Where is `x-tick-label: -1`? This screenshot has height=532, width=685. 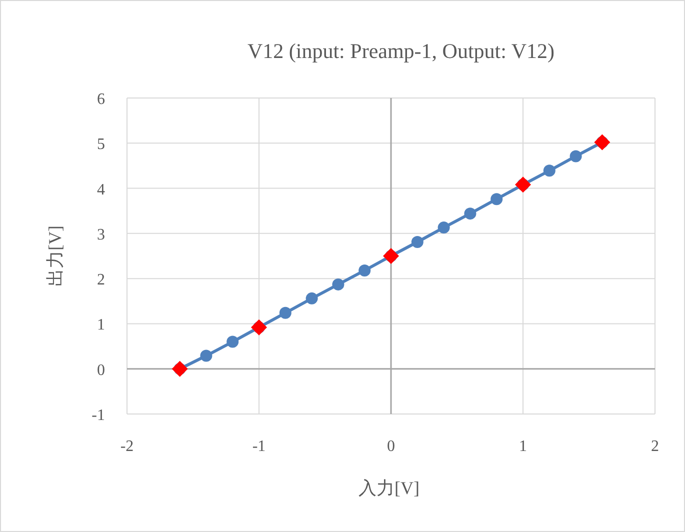
x-tick-label: -1 is located at coordinates (259, 446).